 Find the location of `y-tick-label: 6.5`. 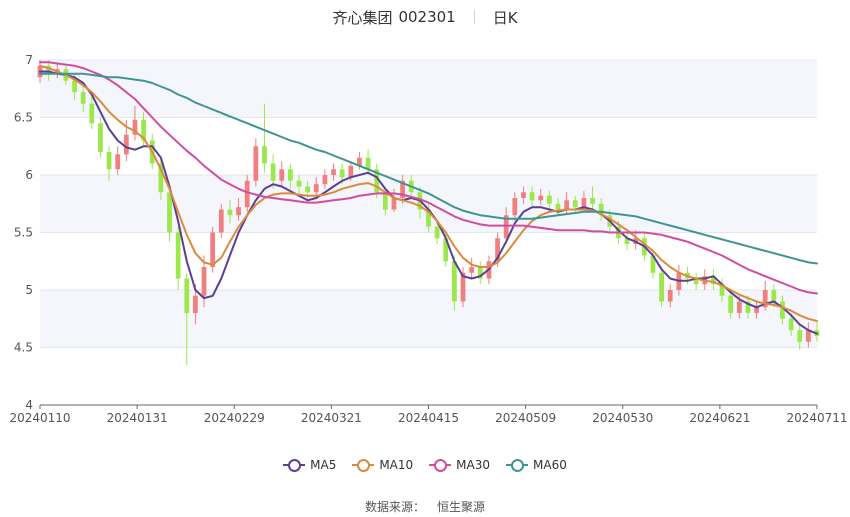

y-tick-label: 6.5 is located at coordinates (23, 118).